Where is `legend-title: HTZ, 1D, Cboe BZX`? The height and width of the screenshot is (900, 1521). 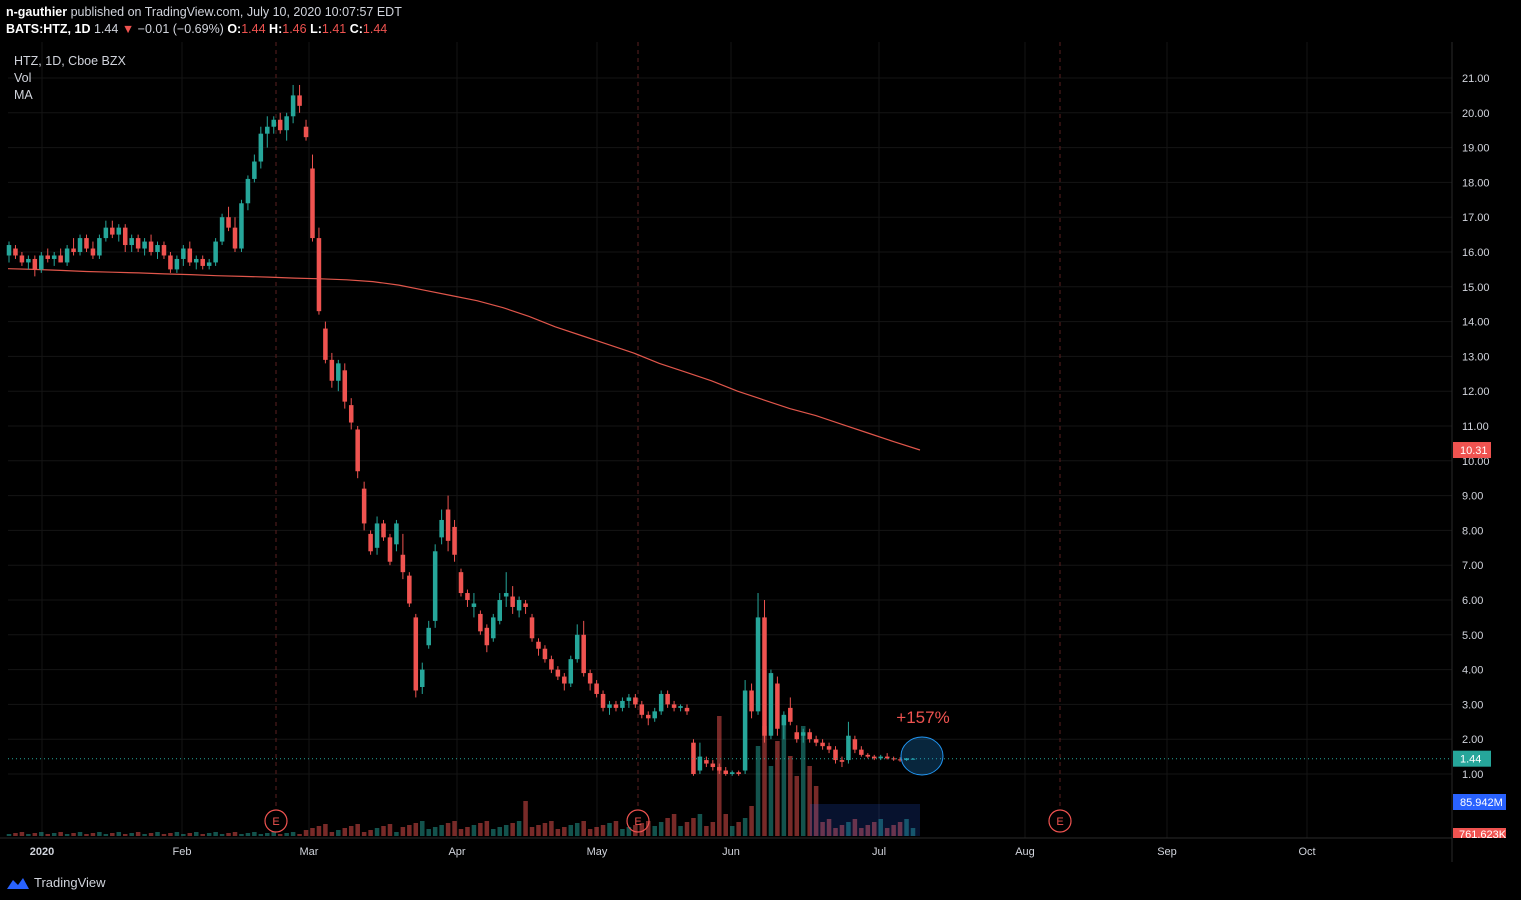
legend-title: HTZ, 1D, Cboe BZX is located at coordinates (70, 61).